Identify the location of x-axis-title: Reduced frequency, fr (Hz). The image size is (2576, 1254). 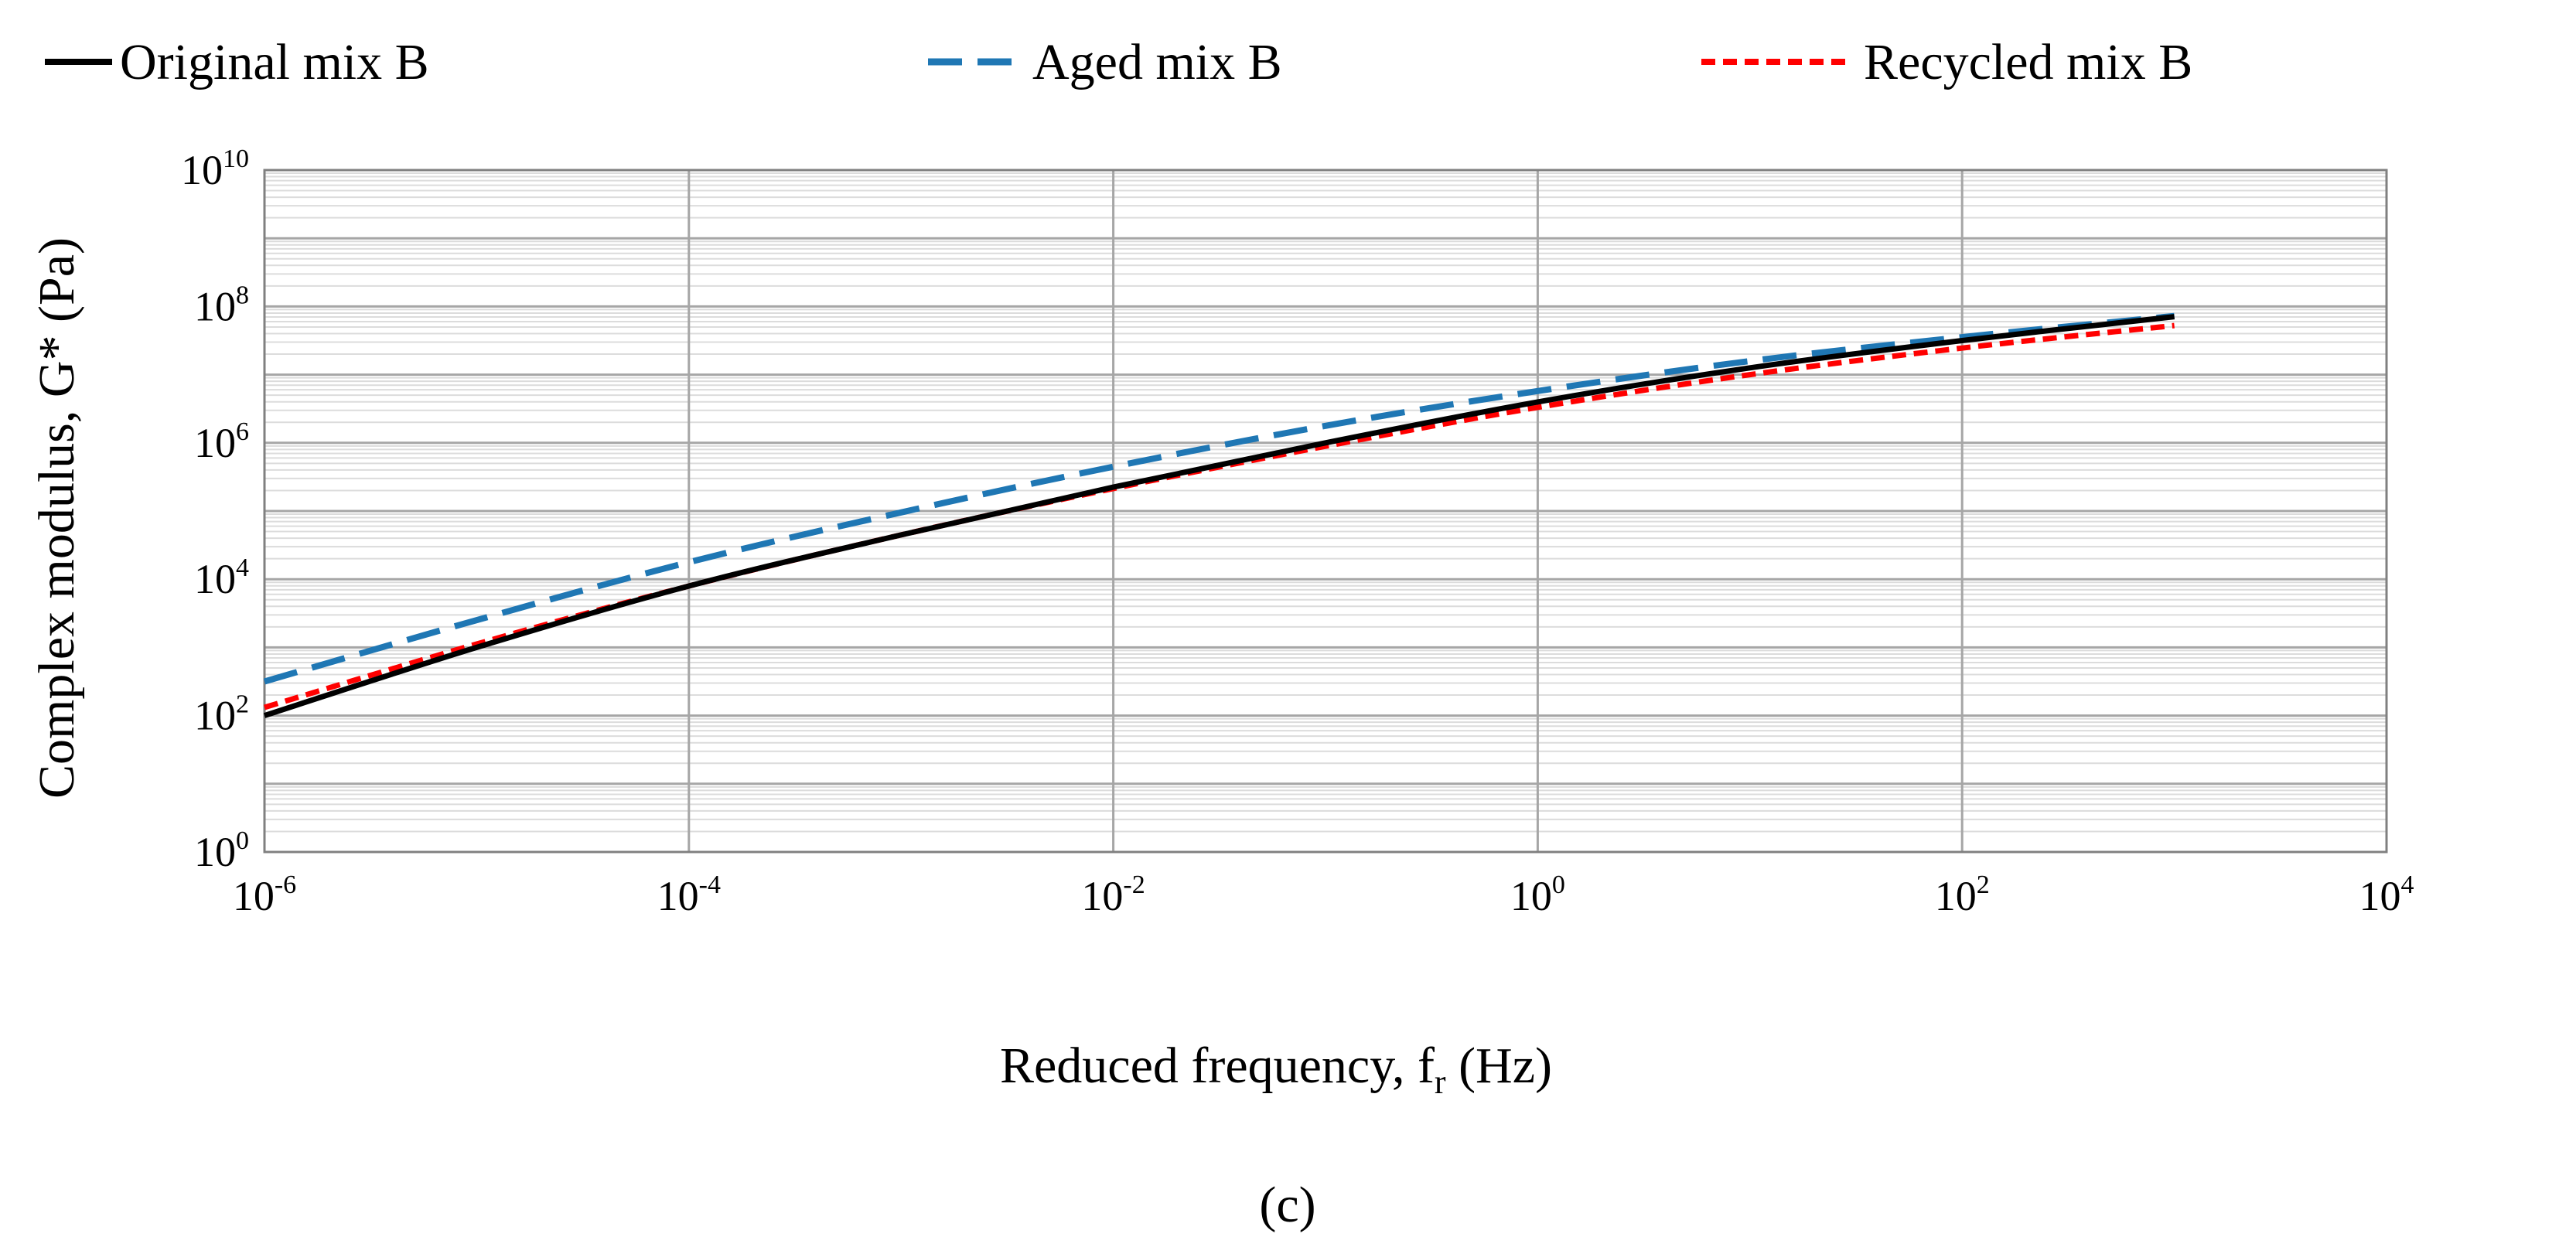
(1276, 1069).